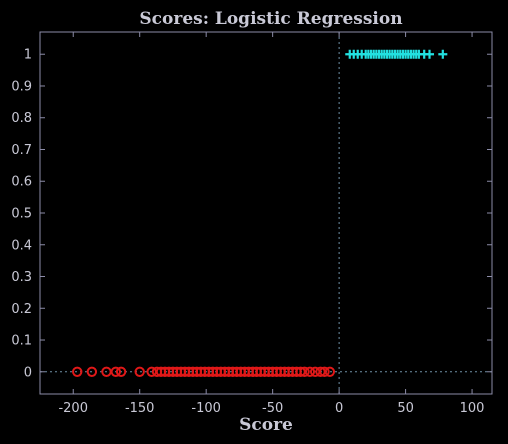 The width and height of the screenshot is (508, 444). Describe the element at coordinates (21, 214) in the screenshot. I see `y-tick-label: 0.5` at that location.